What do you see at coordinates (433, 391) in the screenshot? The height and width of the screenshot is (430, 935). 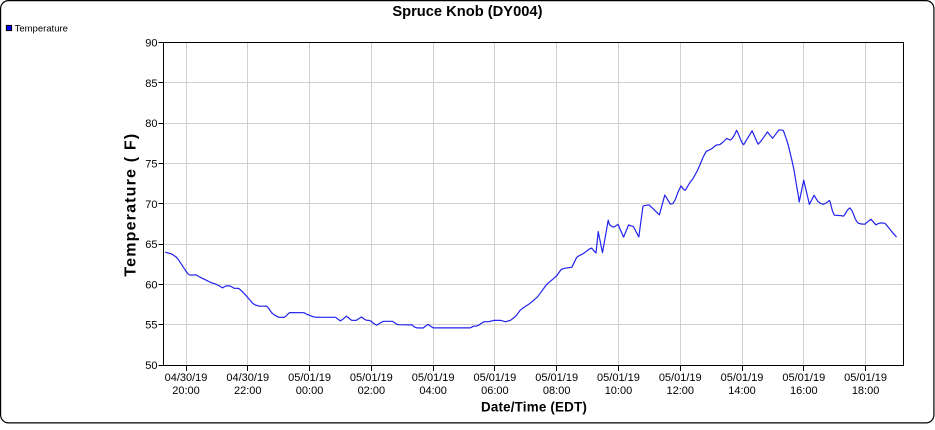 I see `svg-text: 04:00` at bounding box center [433, 391].